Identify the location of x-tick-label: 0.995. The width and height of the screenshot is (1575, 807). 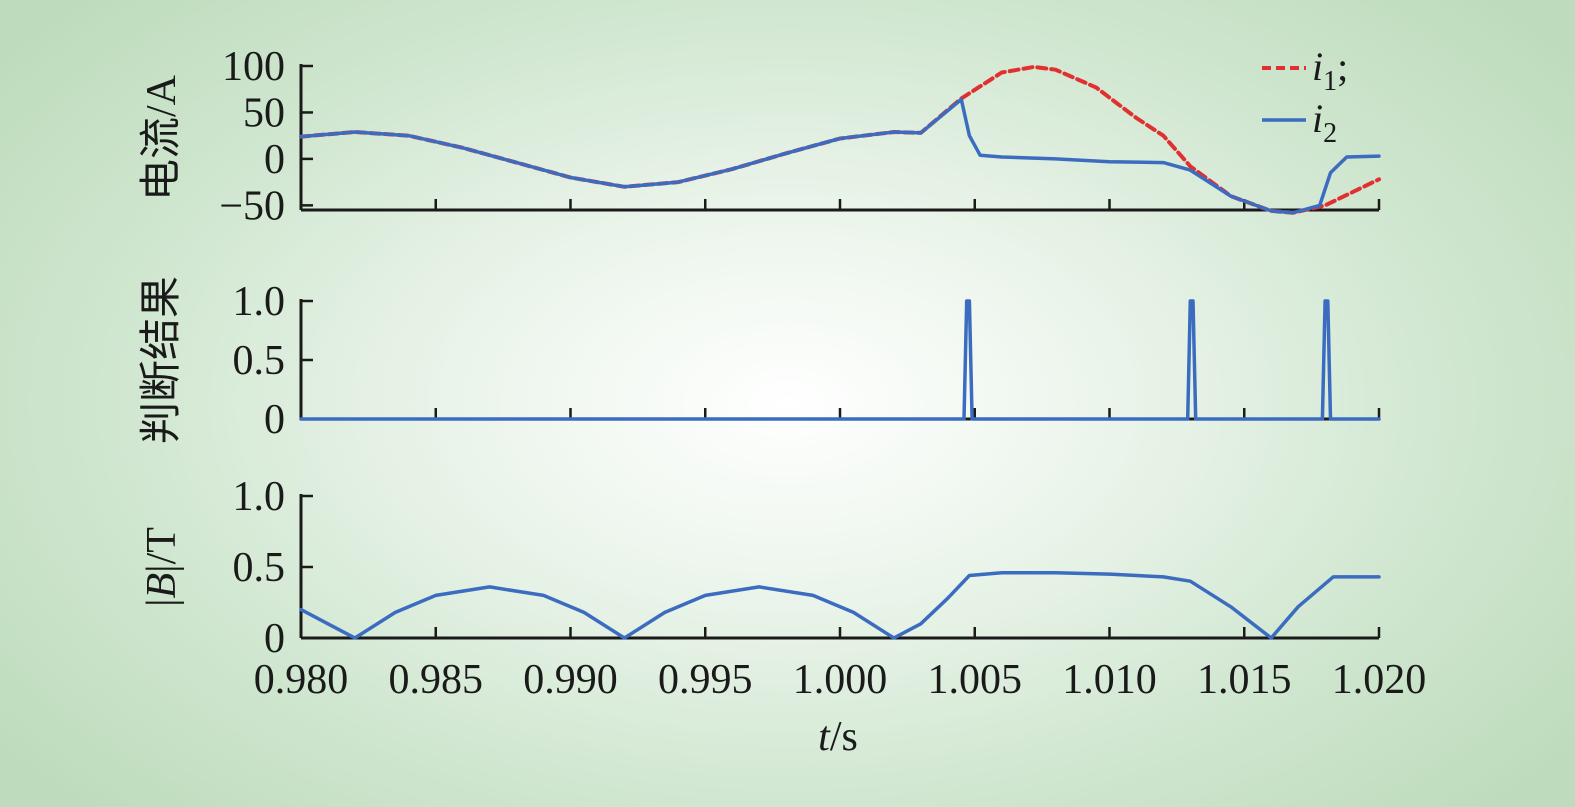
(705, 680).